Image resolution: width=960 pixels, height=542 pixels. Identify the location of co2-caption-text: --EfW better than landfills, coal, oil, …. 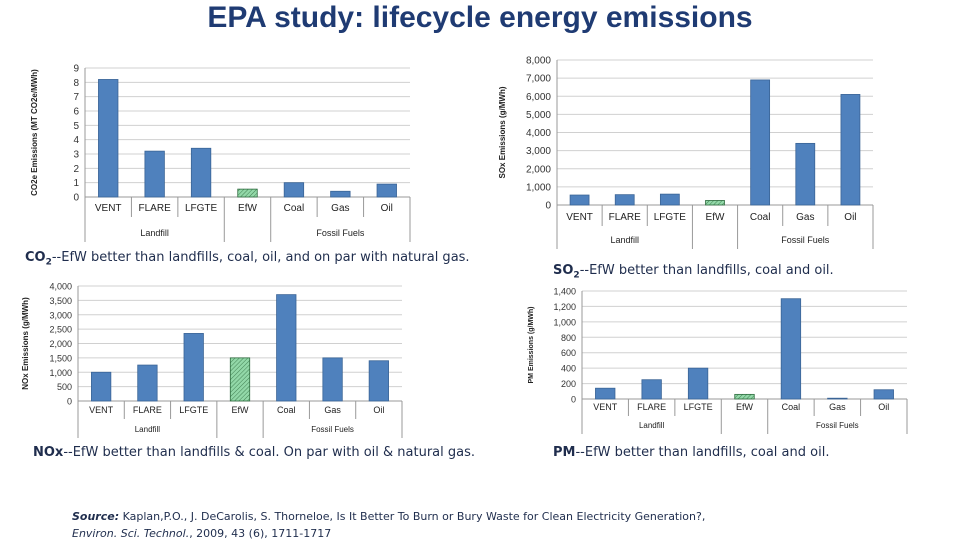
(260, 257).